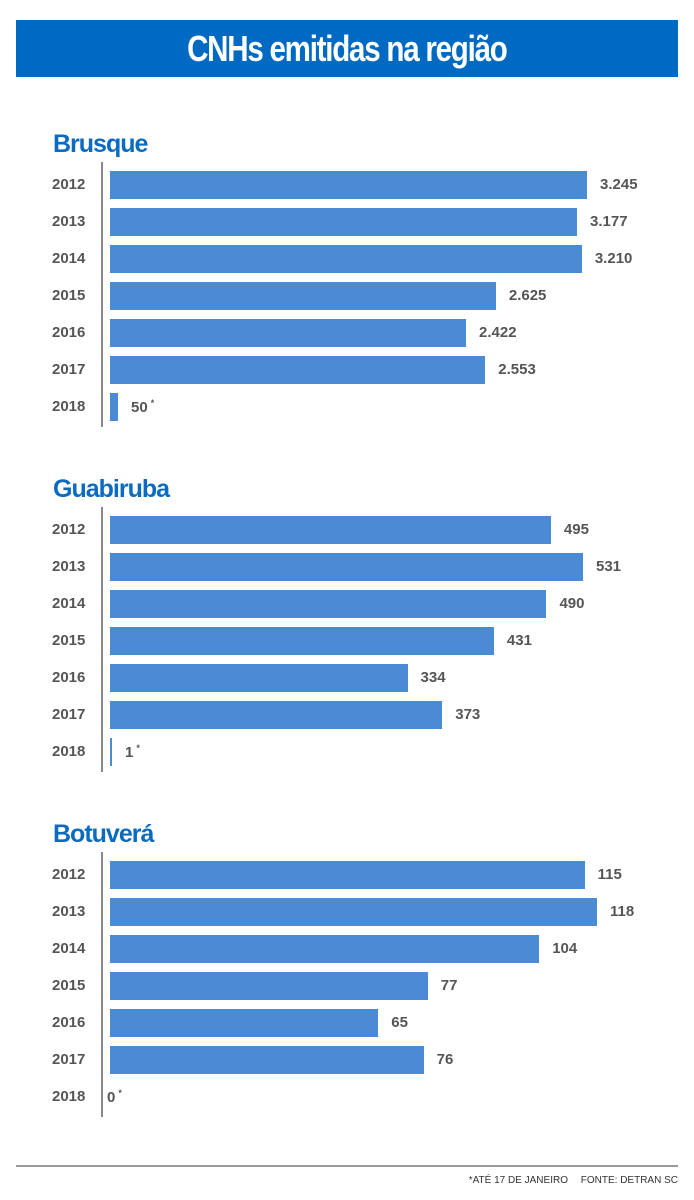 This screenshot has height=1200, width=694. I want to click on value-label: 115, so click(610, 874).